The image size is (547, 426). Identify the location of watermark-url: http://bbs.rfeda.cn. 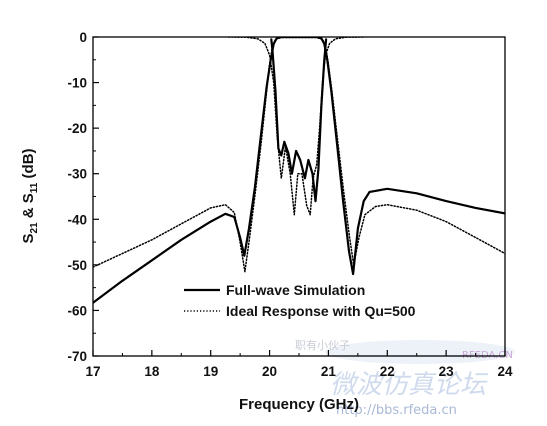
(396, 410).